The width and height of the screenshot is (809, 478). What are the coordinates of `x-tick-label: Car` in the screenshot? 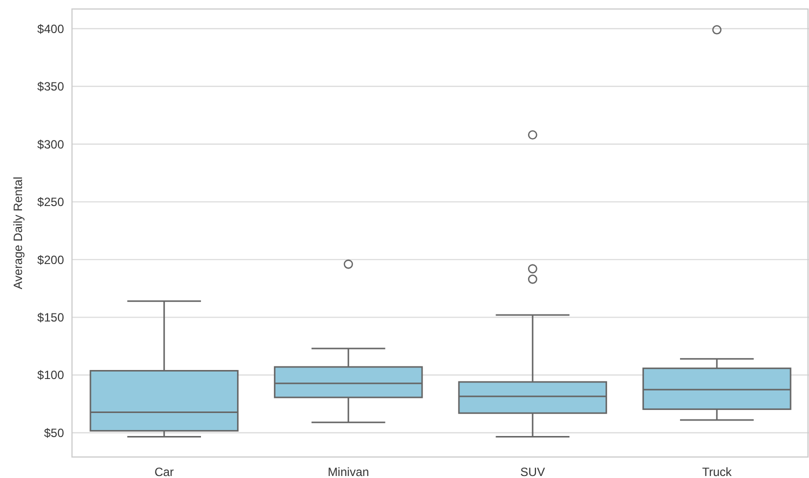 It's located at (164, 471).